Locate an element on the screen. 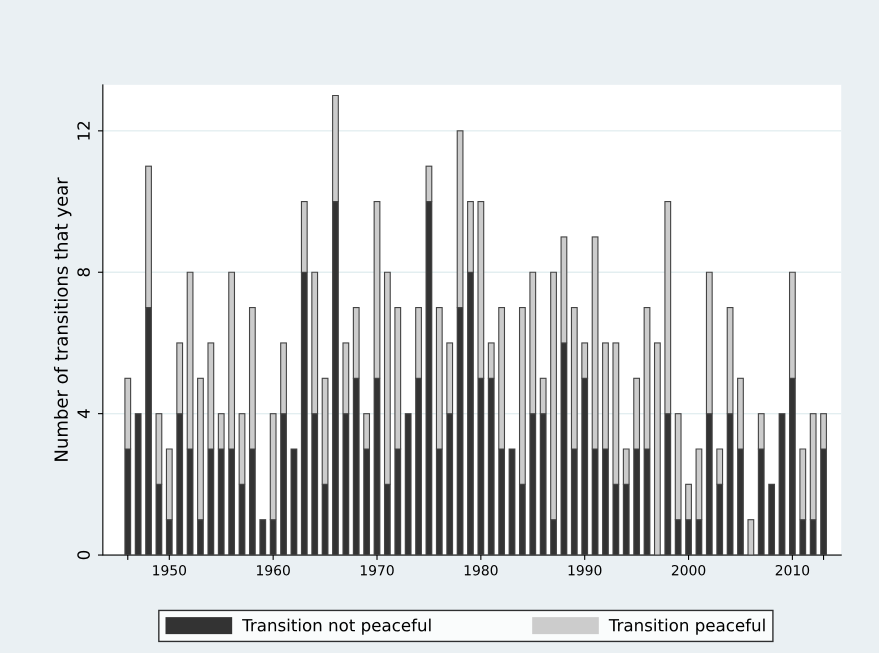 This screenshot has height=653, width=879. y-tick-label: 4 is located at coordinates (84, 413).